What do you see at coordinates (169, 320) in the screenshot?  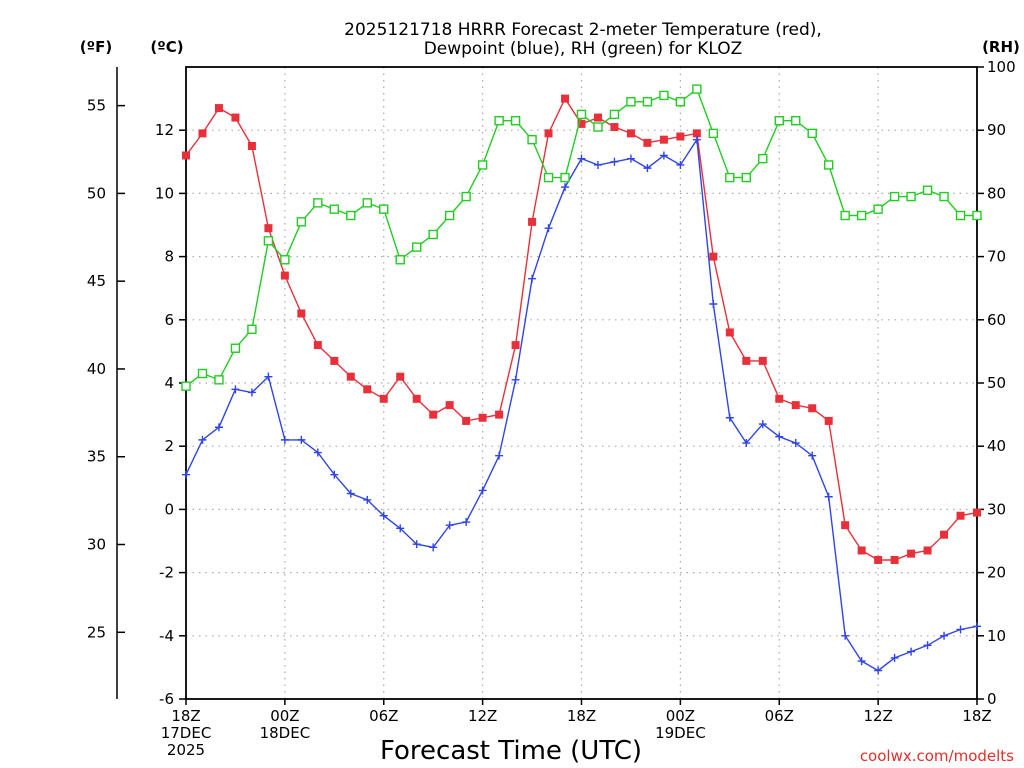 I see `celsius-tick-label: 6` at bounding box center [169, 320].